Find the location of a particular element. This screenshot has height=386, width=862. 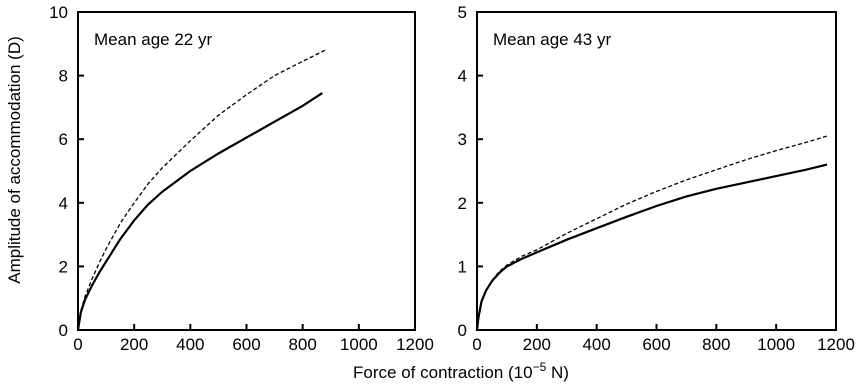

y-tick-label: 5 is located at coordinates (462, 12).